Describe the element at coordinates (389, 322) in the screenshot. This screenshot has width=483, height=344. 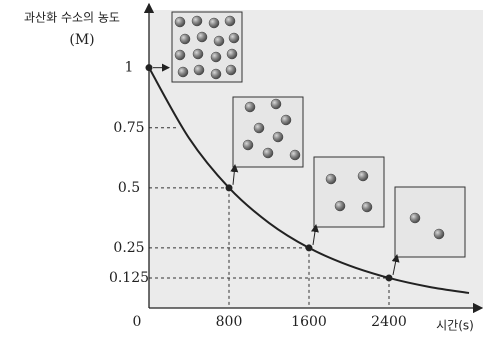
I see `x-tick-label: 2400` at that location.